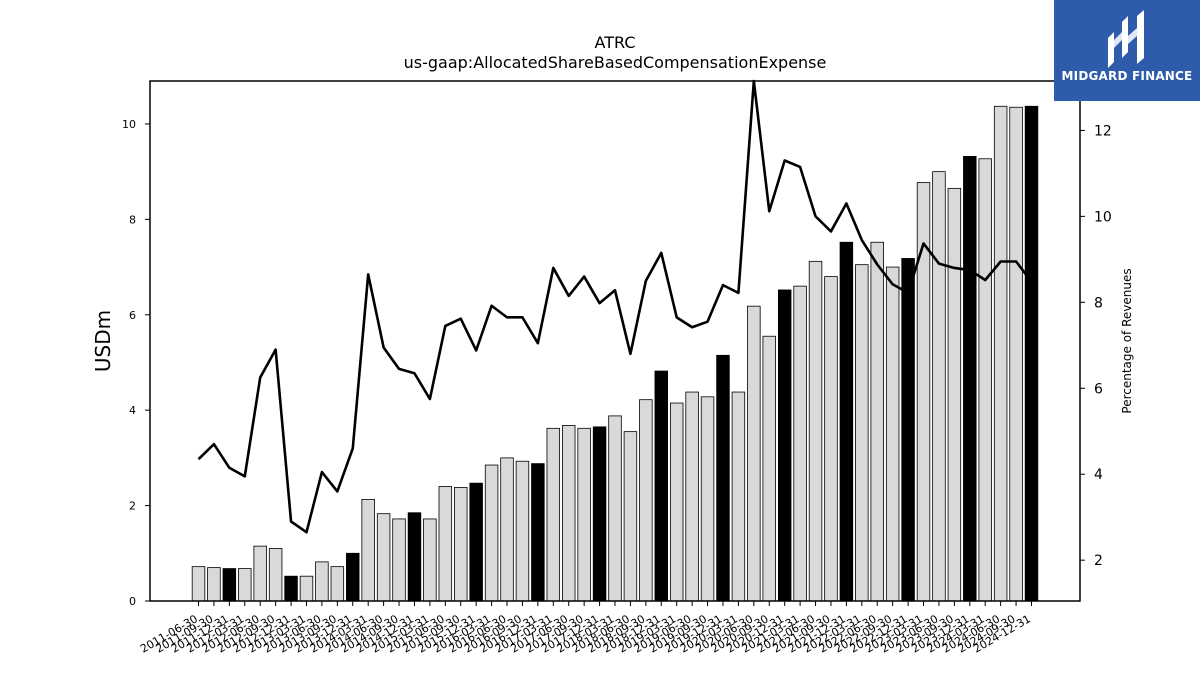 This screenshot has height=675, width=1200. Describe the element at coordinates (1098, 303) in the screenshot. I see `y-right-tick-label: 8` at that location.